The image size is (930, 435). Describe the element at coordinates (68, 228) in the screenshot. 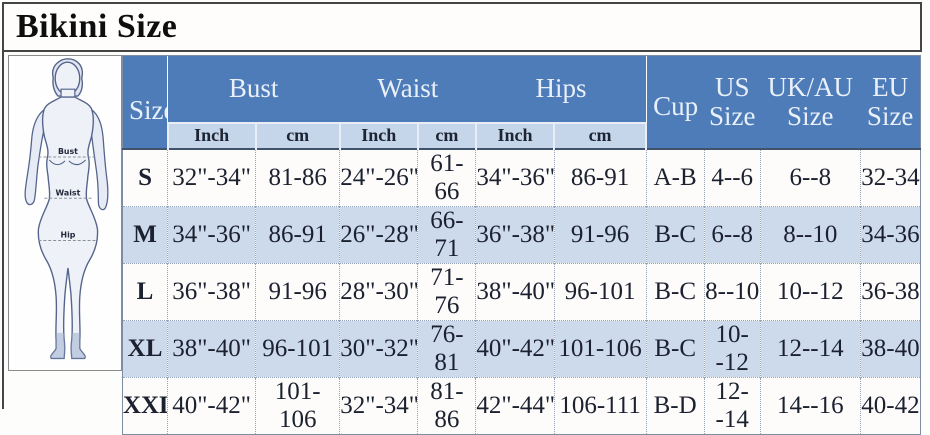

I see `figure-body` at that location.